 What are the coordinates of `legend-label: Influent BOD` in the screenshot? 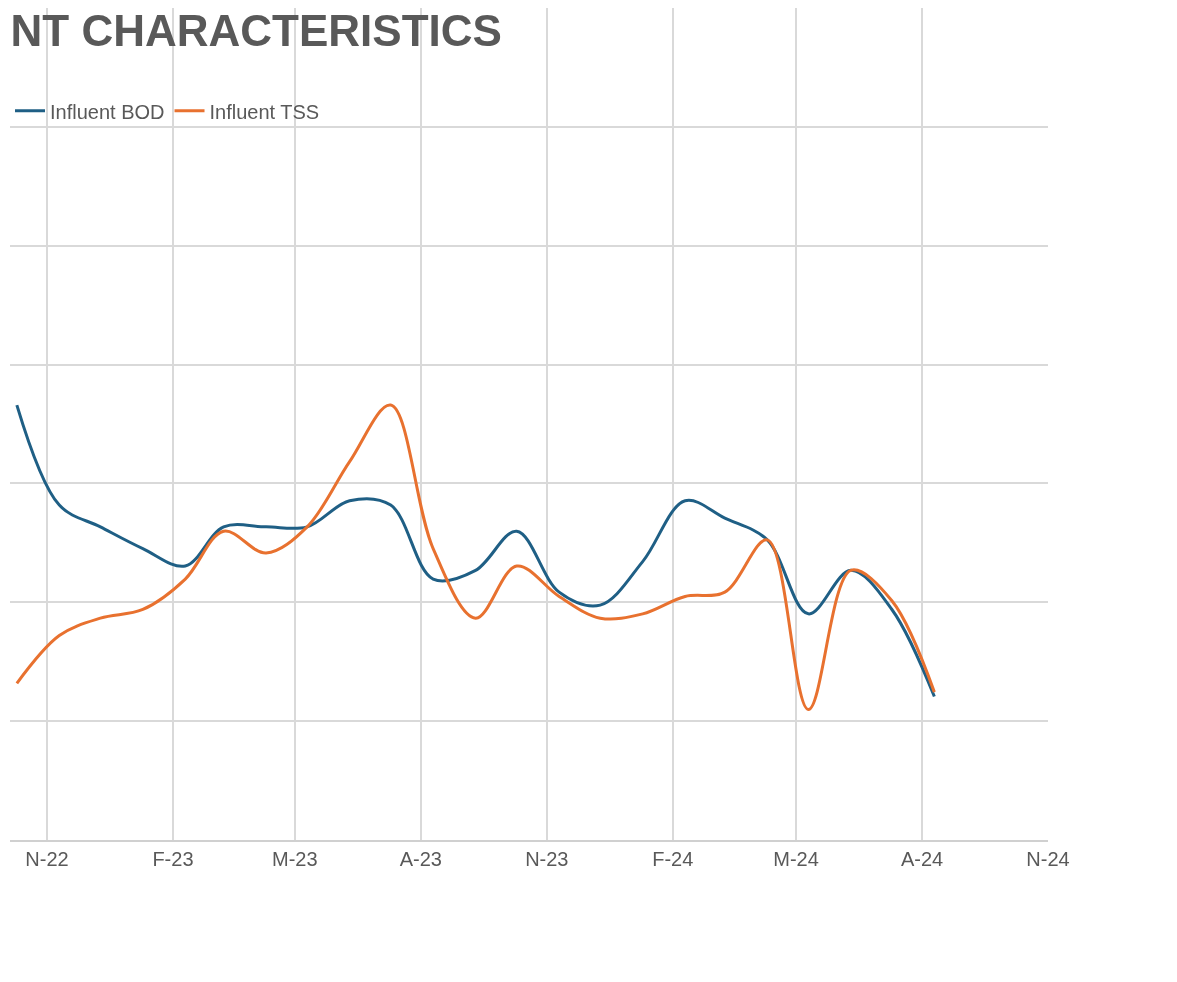 It's located at (107, 111).